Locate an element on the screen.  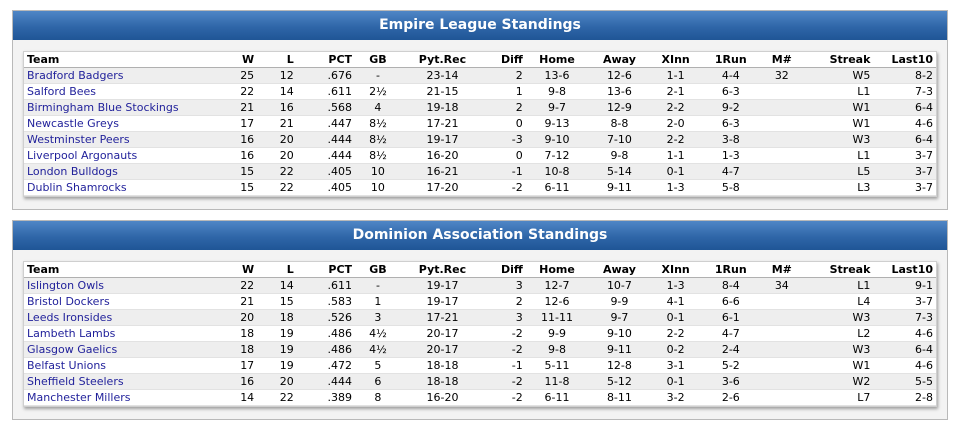
cell-away: 5-14 is located at coordinates (619, 171).